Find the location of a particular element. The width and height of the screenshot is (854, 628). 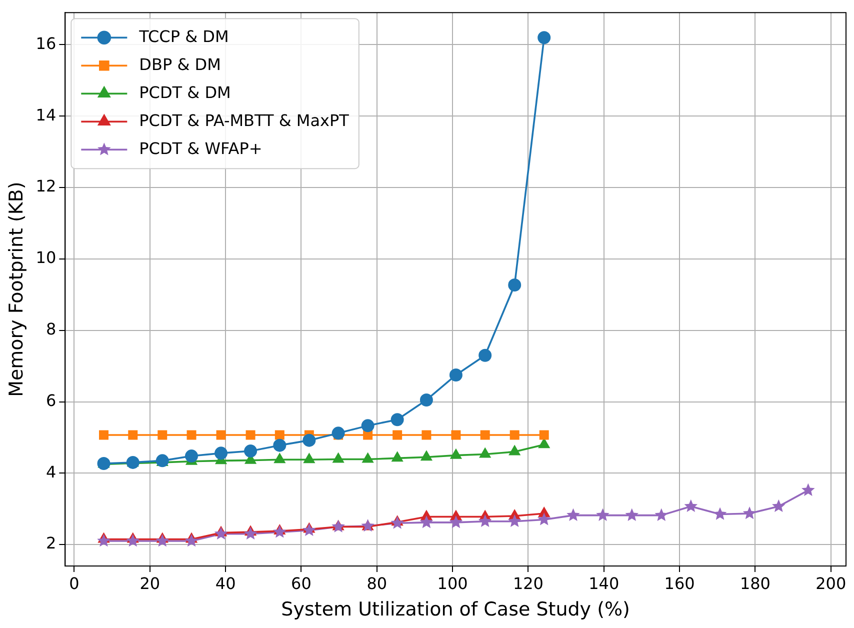

y-tick-label: 6 is located at coordinates (51, 400).